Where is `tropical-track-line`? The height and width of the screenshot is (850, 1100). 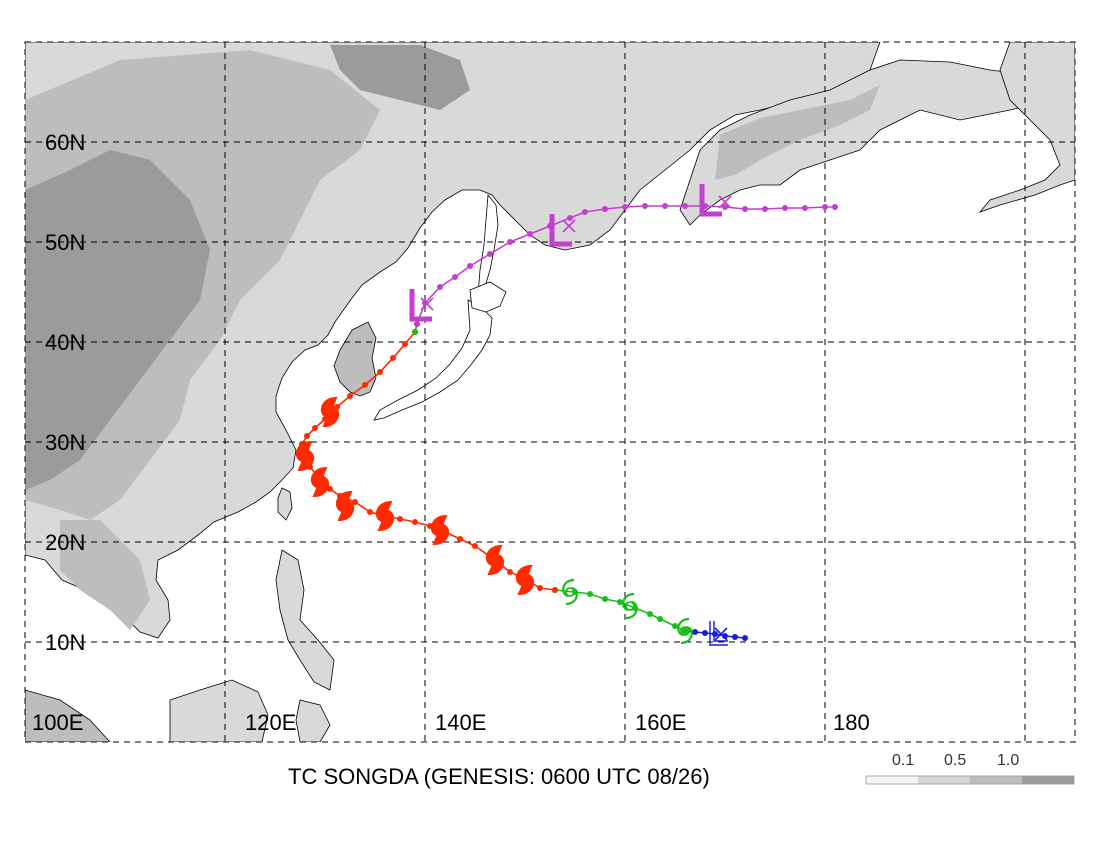
tropical-track-line is located at coordinates (620, 610).